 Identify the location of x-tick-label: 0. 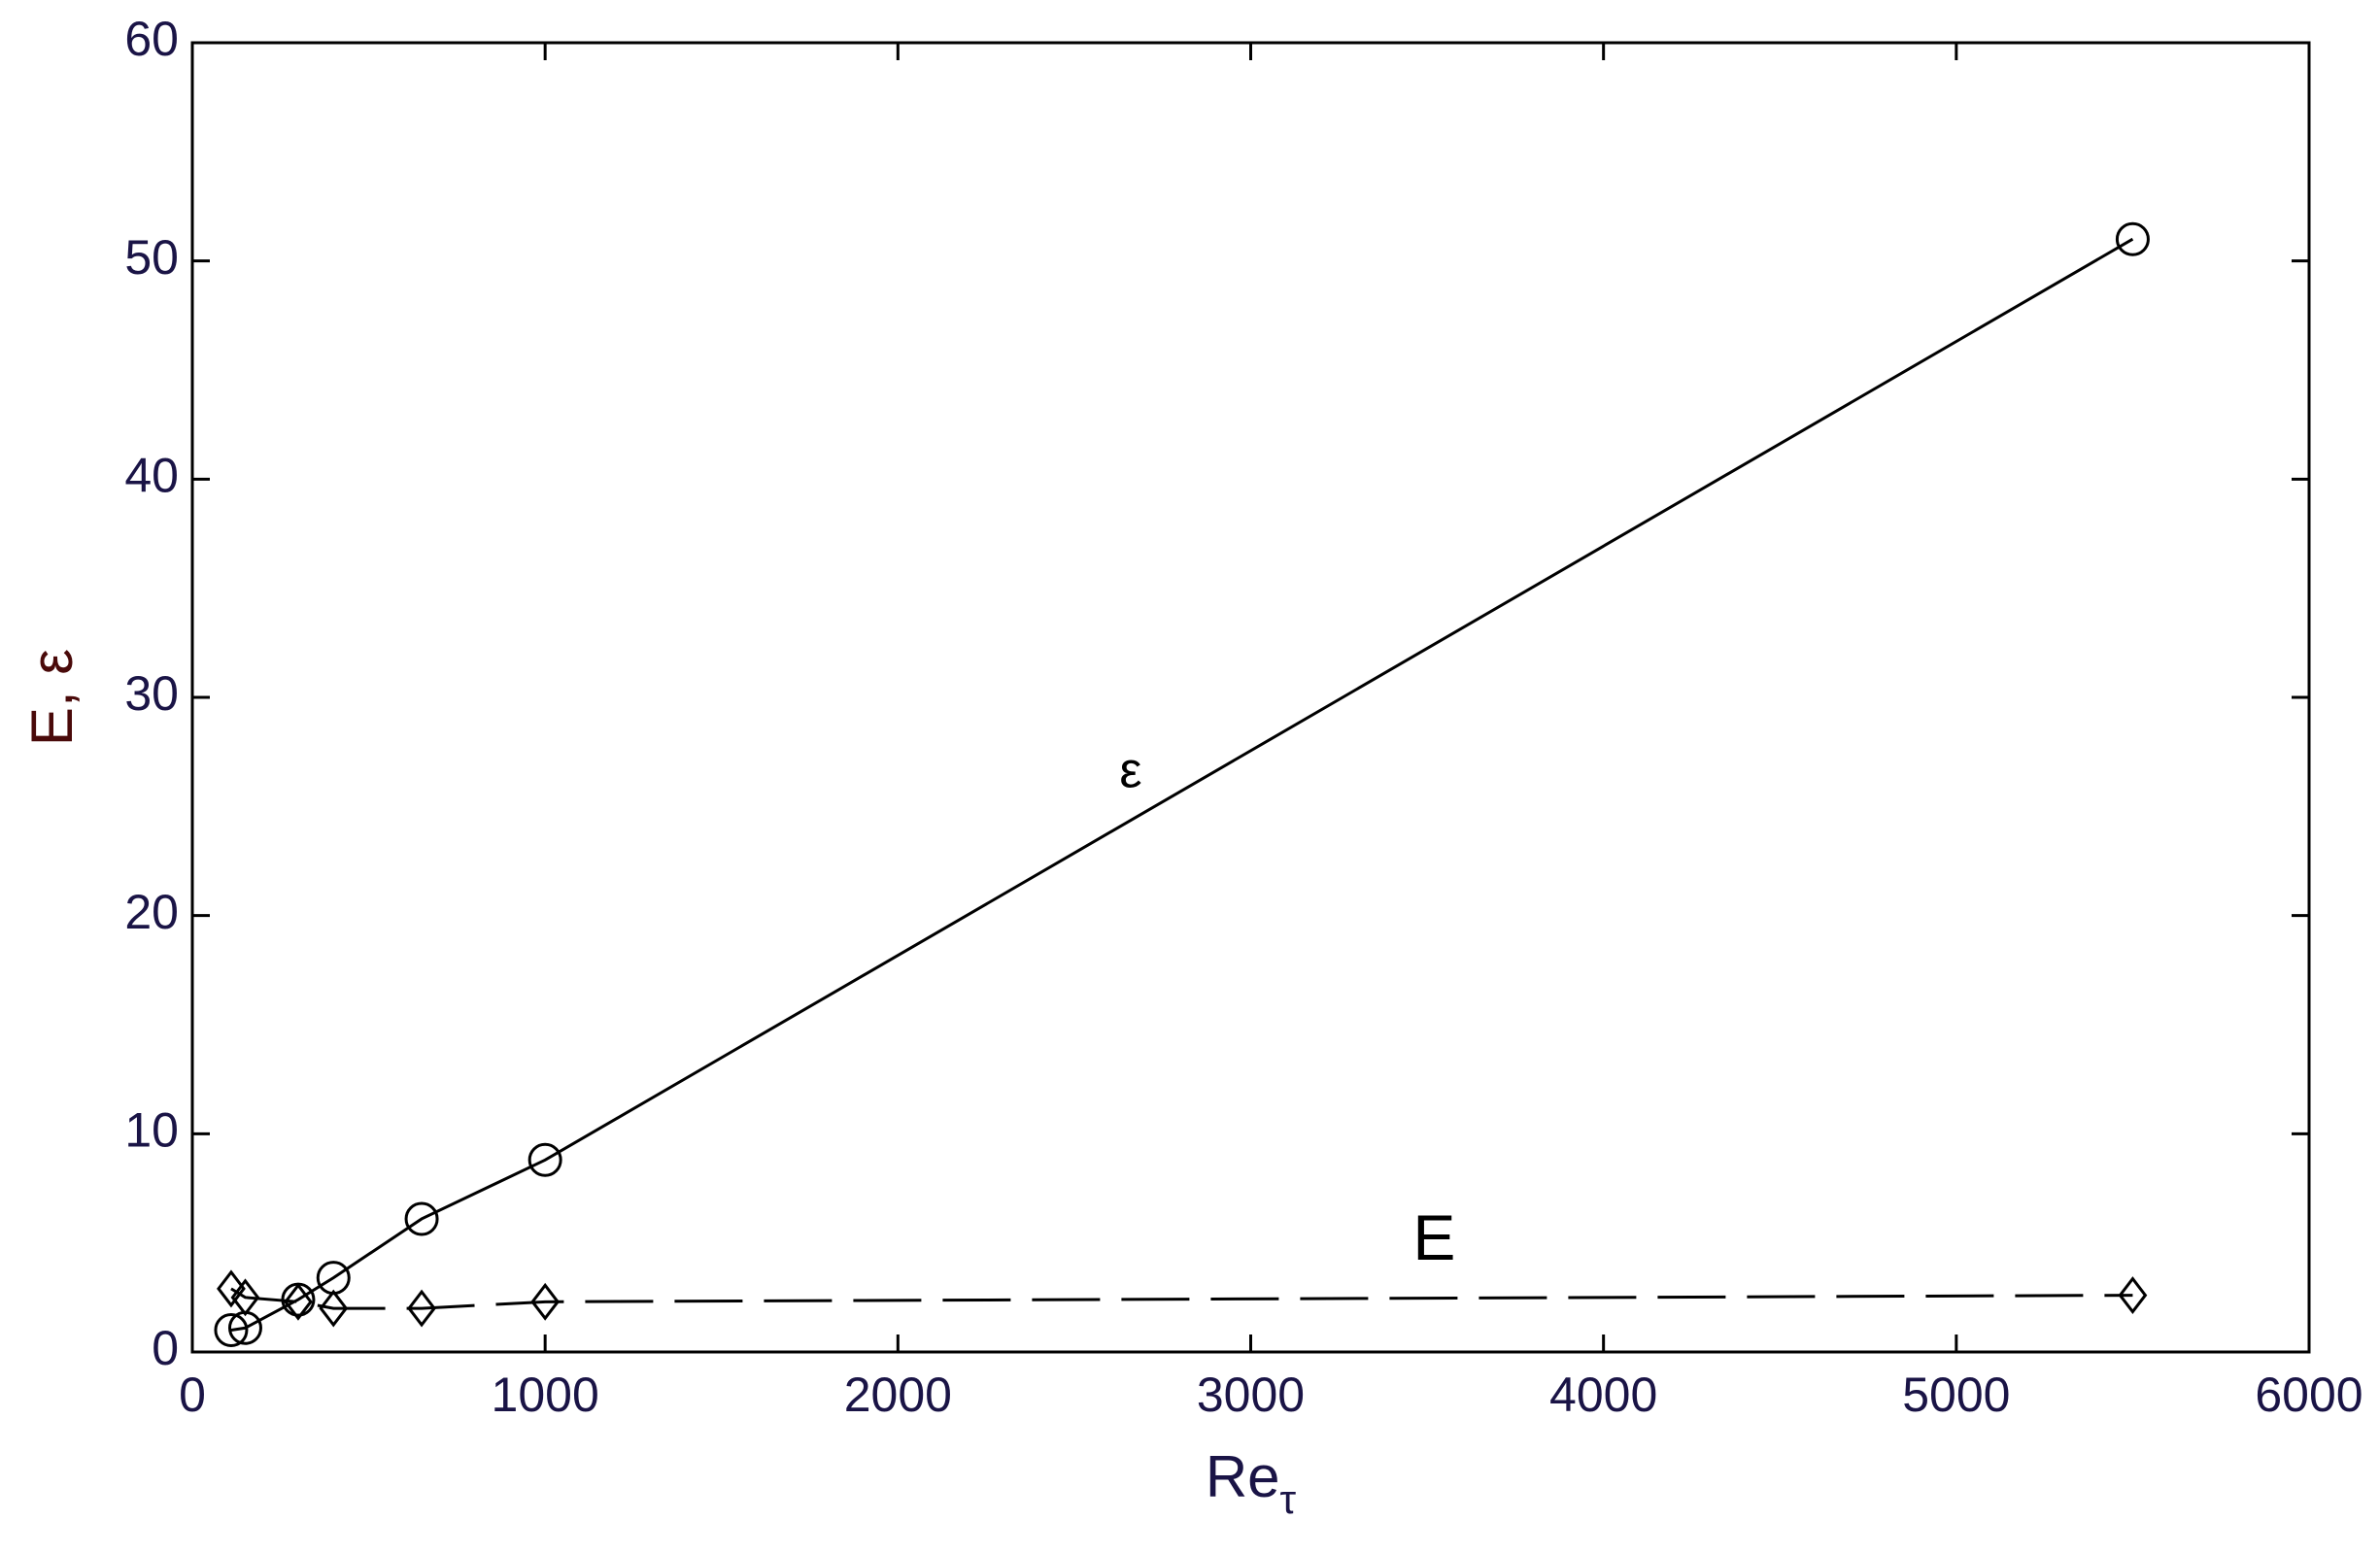
(192, 1395).